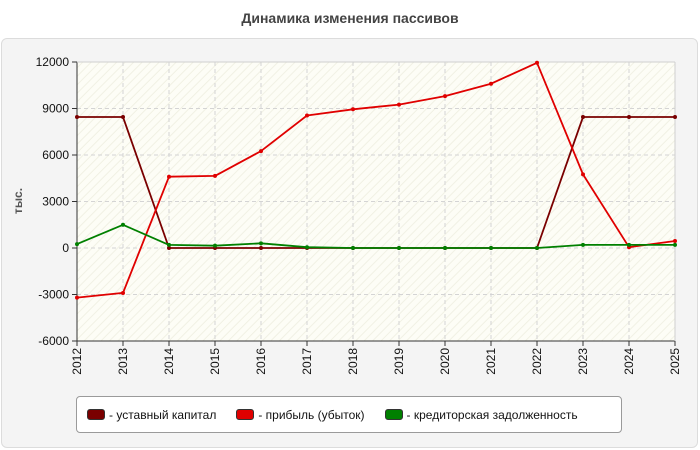 The image size is (700, 450). I want to click on y-tick-label: -3000, so click(53, 295).